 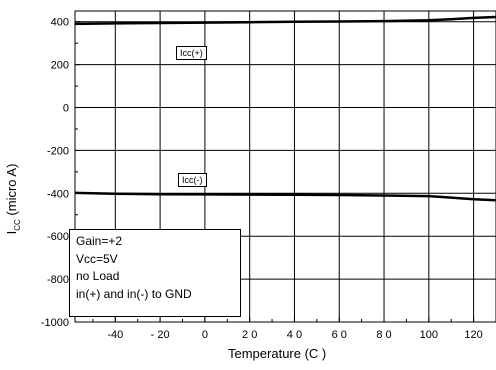 I want to click on x-tick-label: 4 0, so click(x=294, y=335).